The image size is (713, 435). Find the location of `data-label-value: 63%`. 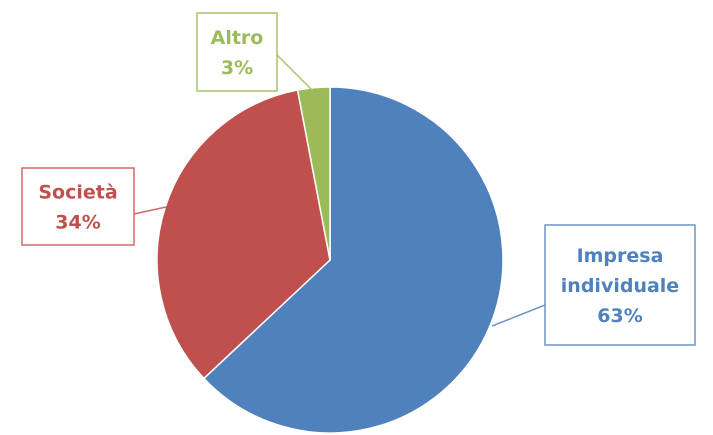

data-label-value: 63% is located at coordinates (619, 316).